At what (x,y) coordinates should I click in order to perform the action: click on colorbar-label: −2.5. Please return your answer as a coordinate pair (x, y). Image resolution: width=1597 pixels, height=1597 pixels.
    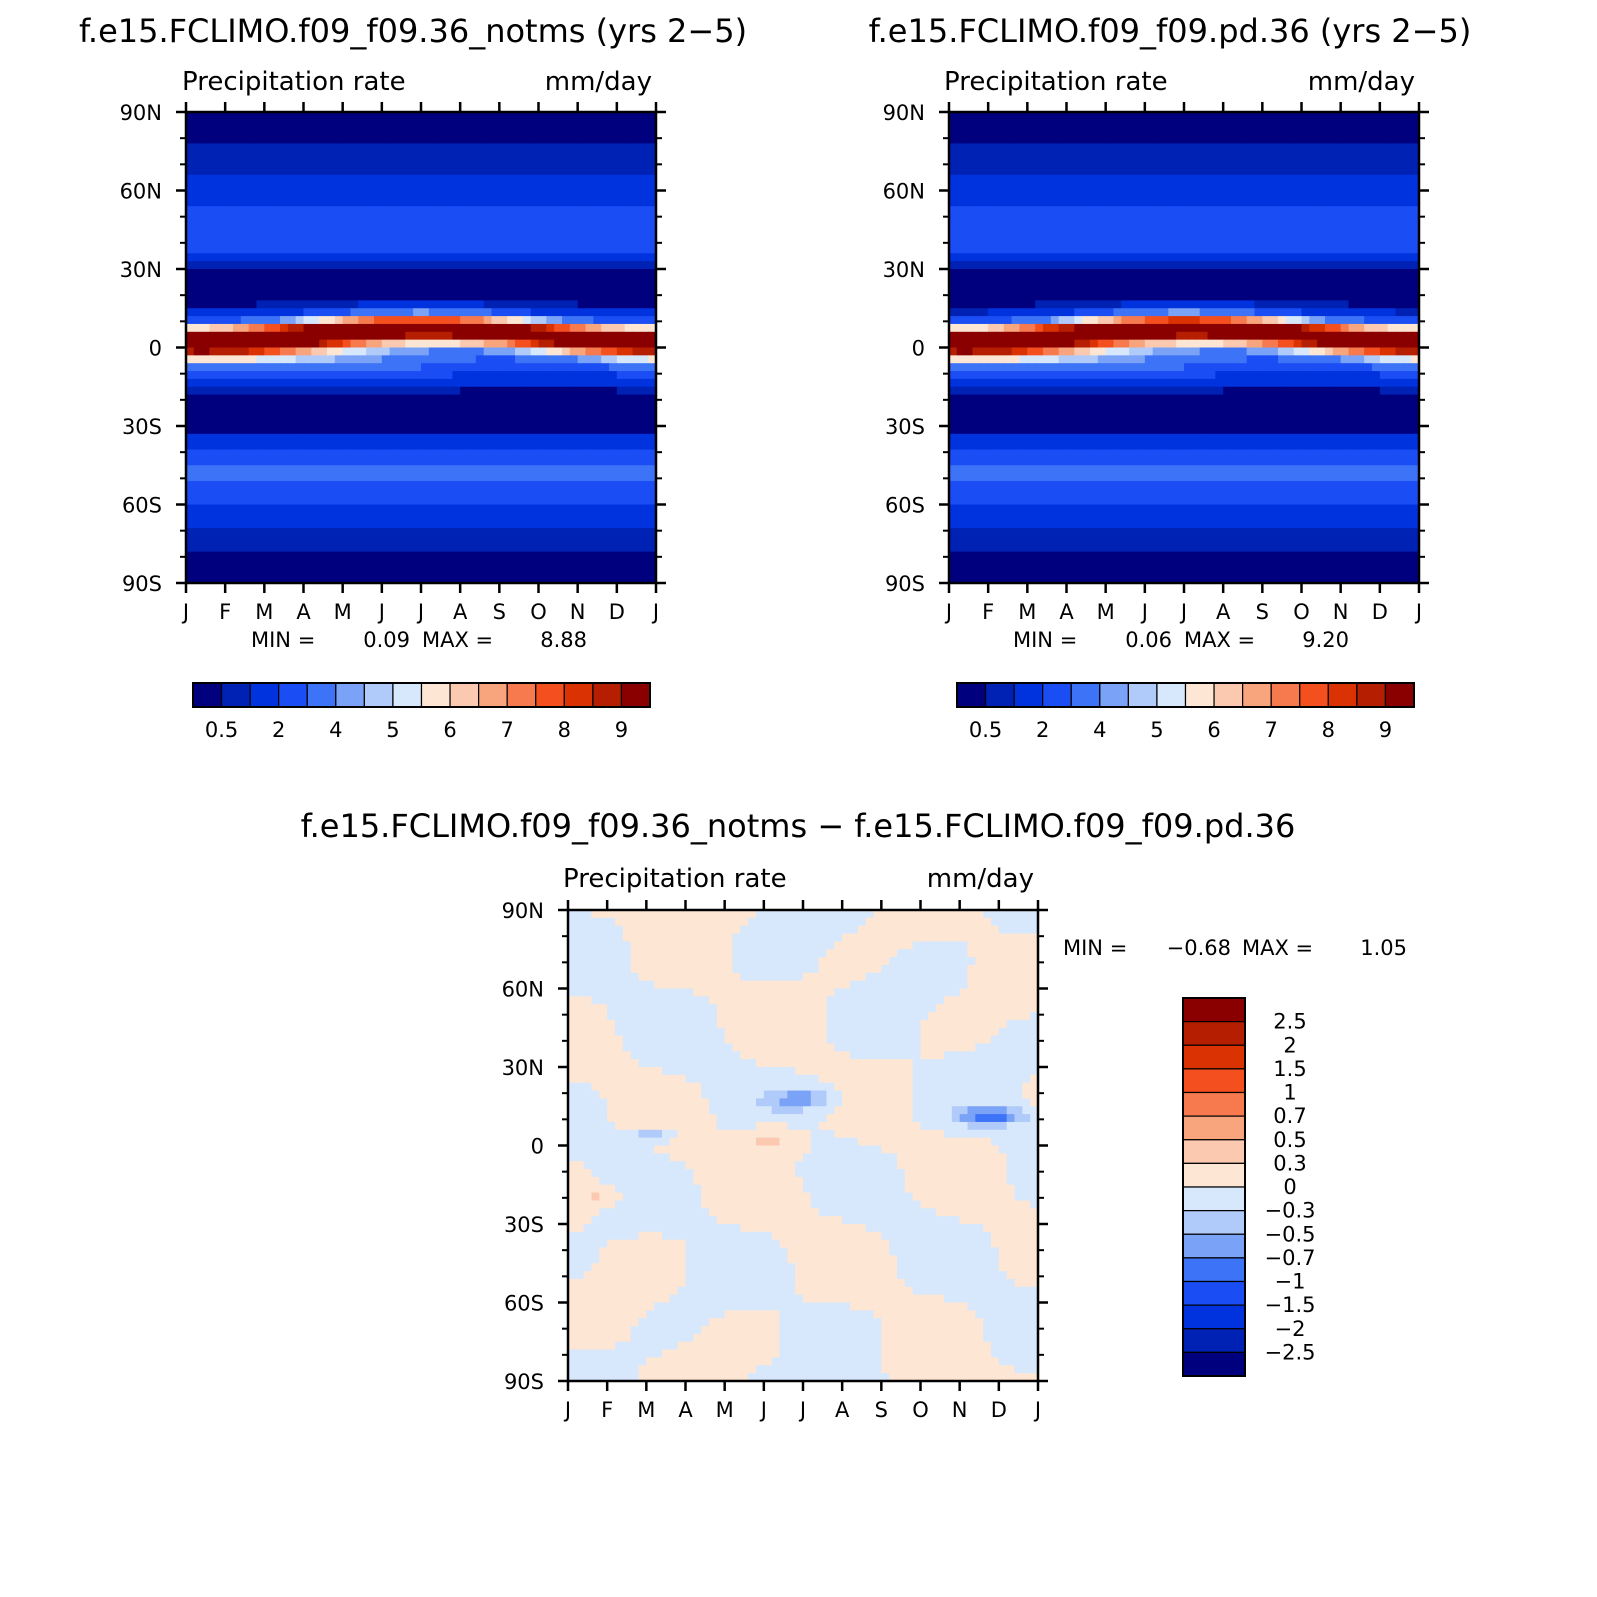
    Looking at the image, I should click on (1290, 1352).